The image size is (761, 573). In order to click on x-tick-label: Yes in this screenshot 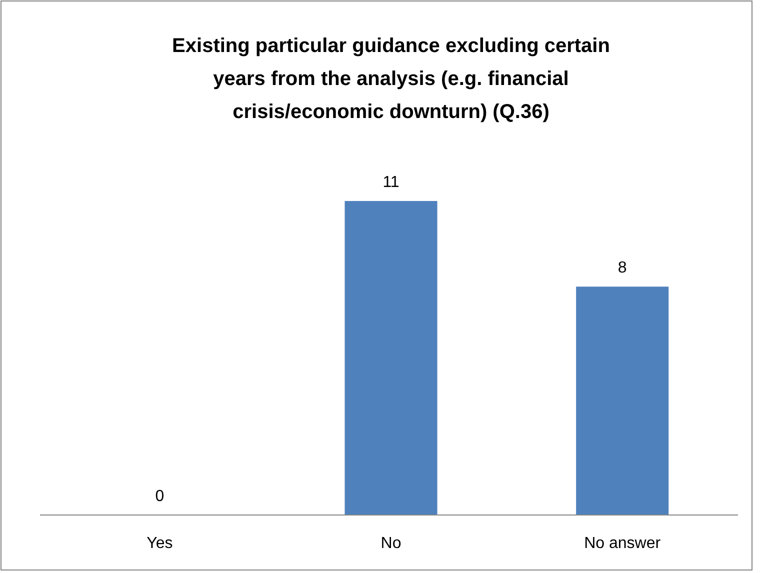, I will do `click(159, 543)`.